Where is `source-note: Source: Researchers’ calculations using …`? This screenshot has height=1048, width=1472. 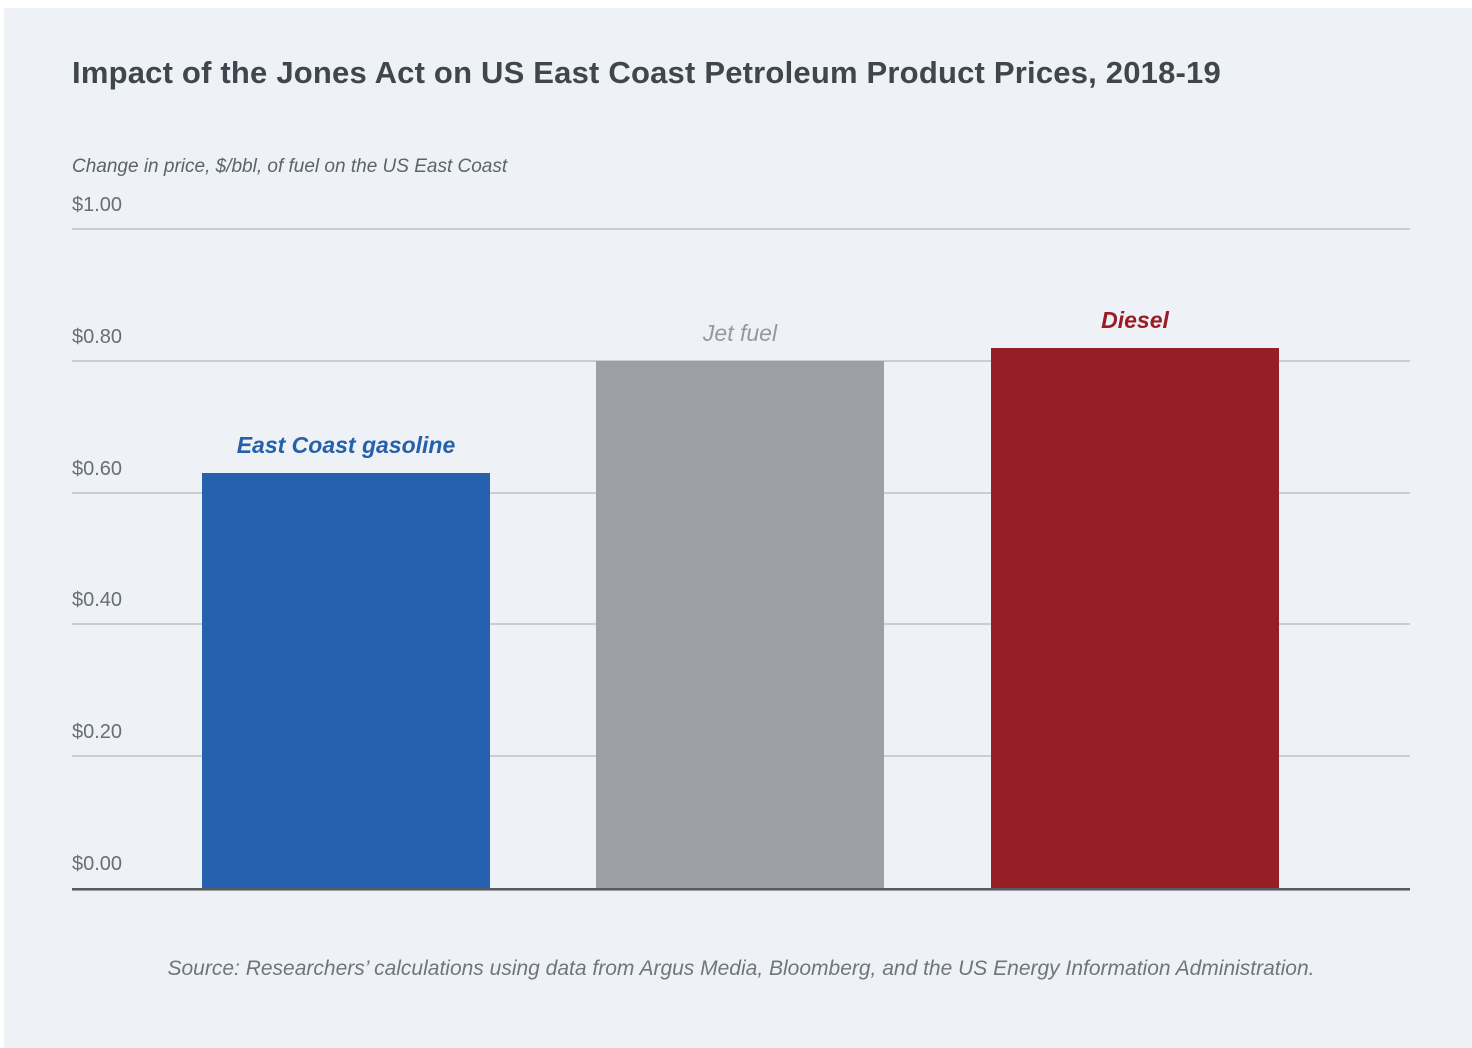
source-note: Source: Researchers’ calculations using … is located at coordinates (741, 968).